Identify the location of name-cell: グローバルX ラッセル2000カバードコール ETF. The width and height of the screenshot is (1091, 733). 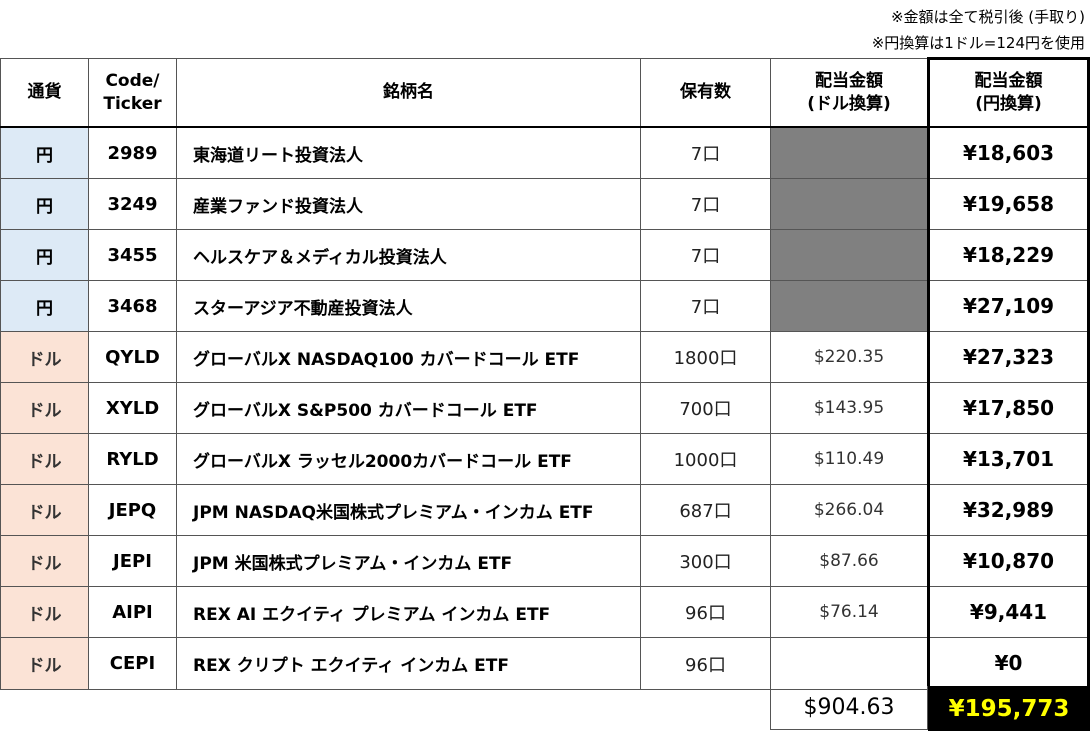
(408, 459).